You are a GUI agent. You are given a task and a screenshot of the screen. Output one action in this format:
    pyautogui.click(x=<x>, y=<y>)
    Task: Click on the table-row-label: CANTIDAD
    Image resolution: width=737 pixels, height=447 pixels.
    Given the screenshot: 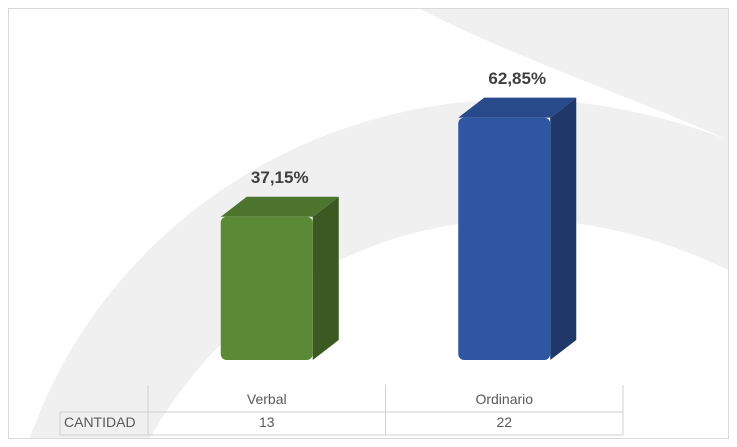 What is the action you would take?
    pyautogui.click(x=100, y=422)
    